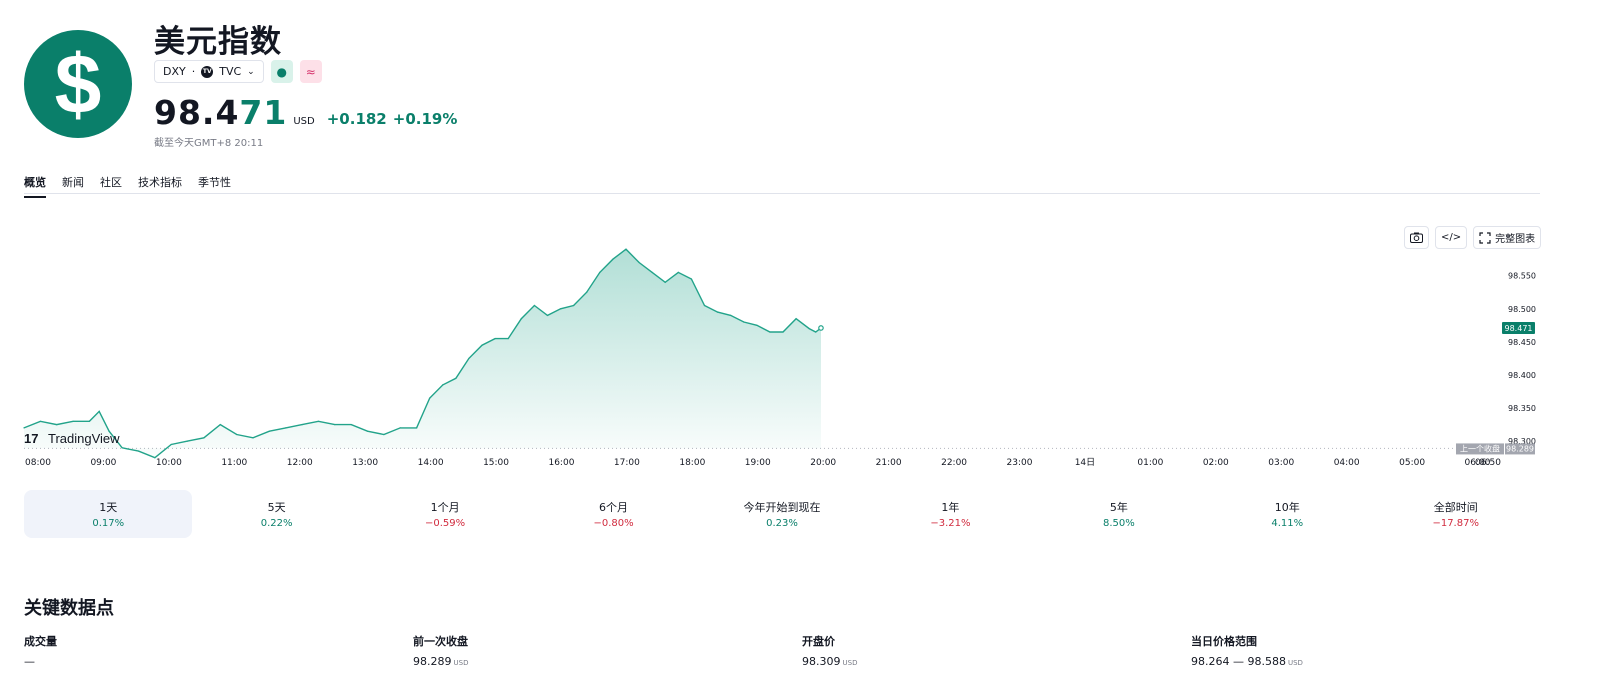 This screenshot has width=1610, height=696. I want to click on period-change: 0.23%, so click(782, 523).